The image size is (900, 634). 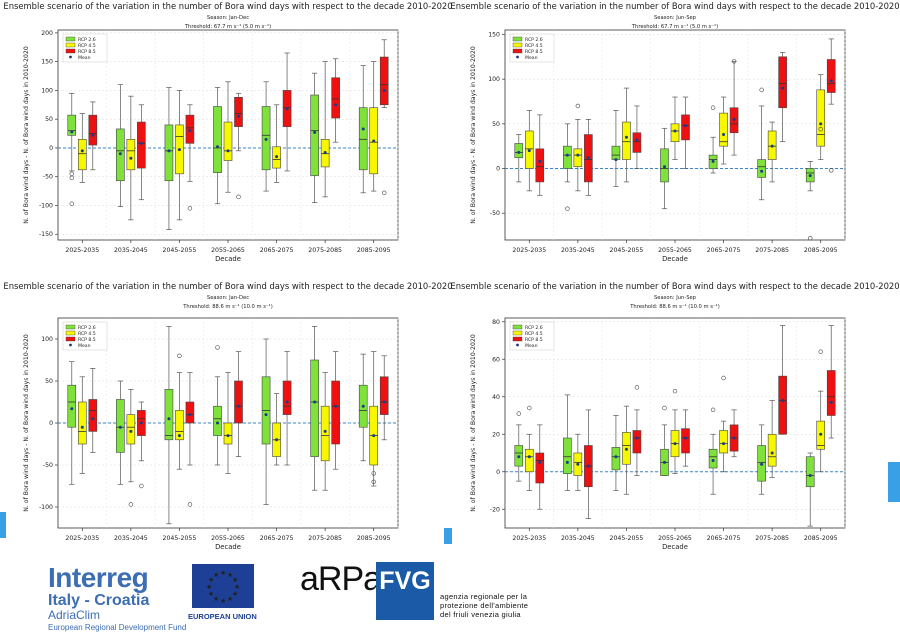 I want to click on chart-threshold-label: Threshold: 67.7 m s⁻¹ (5.0 m s⁻¹), so click(x=227, y=27).